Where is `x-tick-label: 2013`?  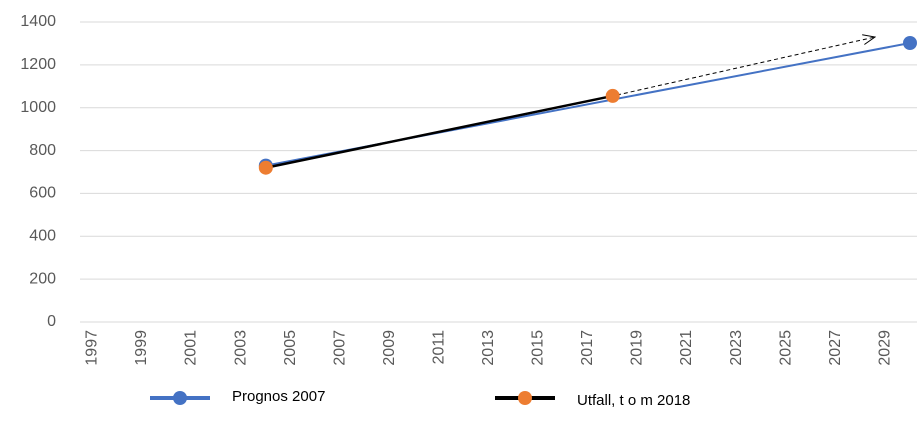
x-tick-label: 2013 is located at coordinates (488, 348).